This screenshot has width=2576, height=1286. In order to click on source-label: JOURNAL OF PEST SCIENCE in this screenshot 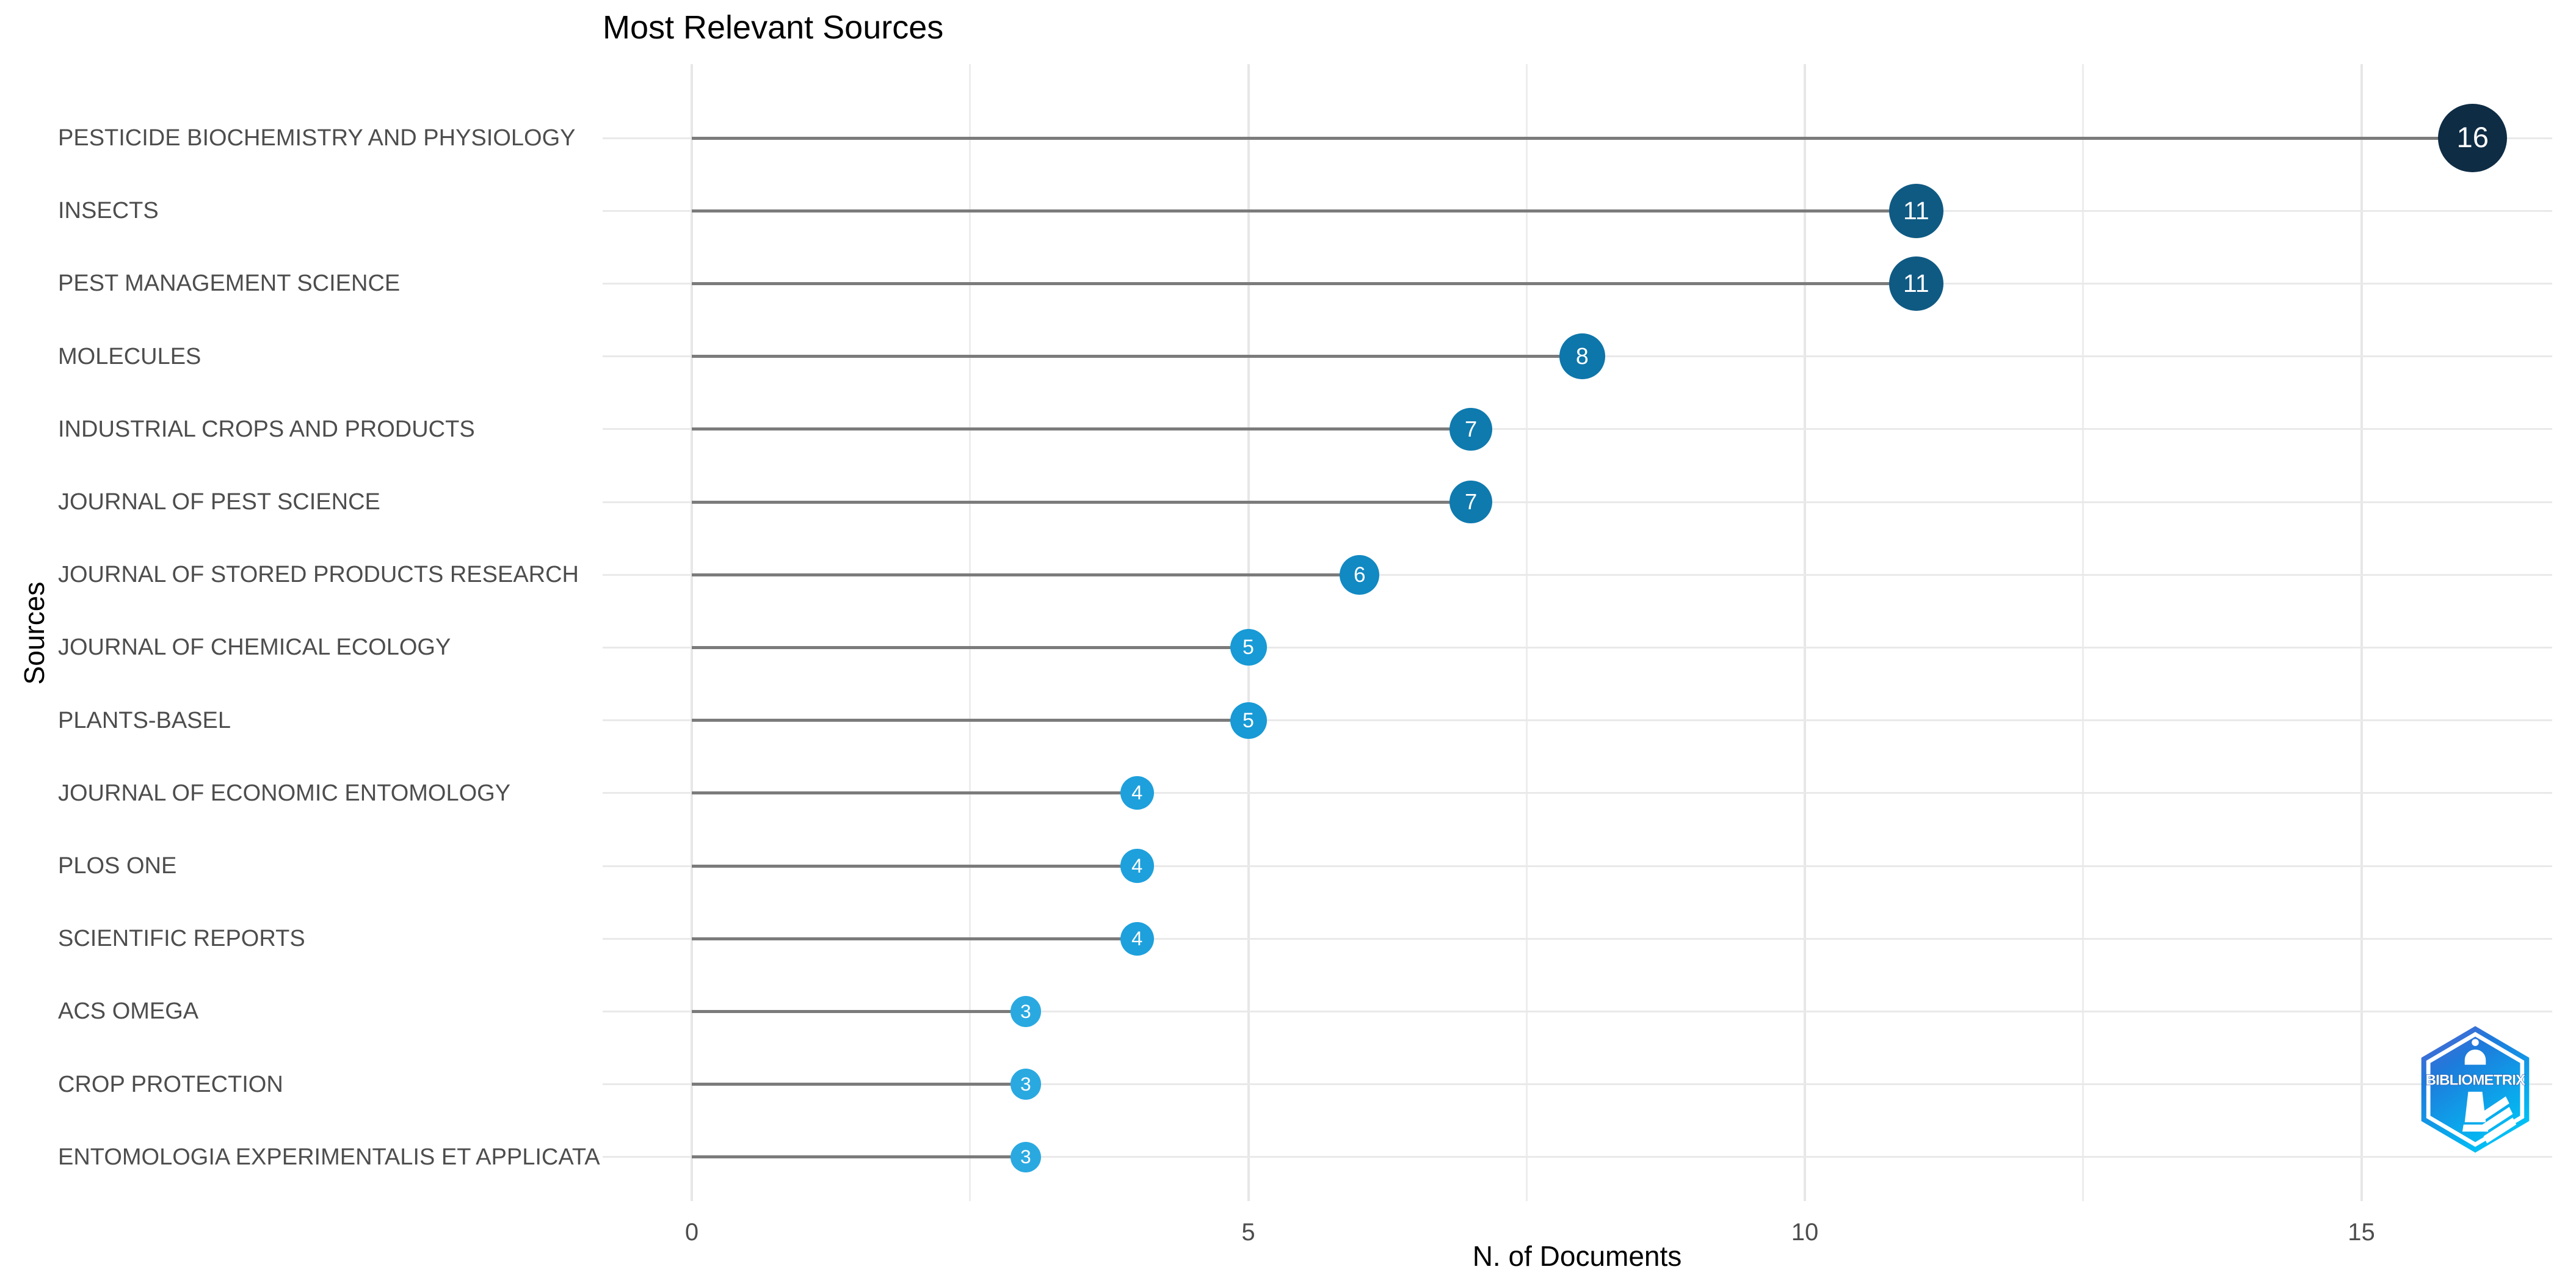, I will do `click(219, 502)`.